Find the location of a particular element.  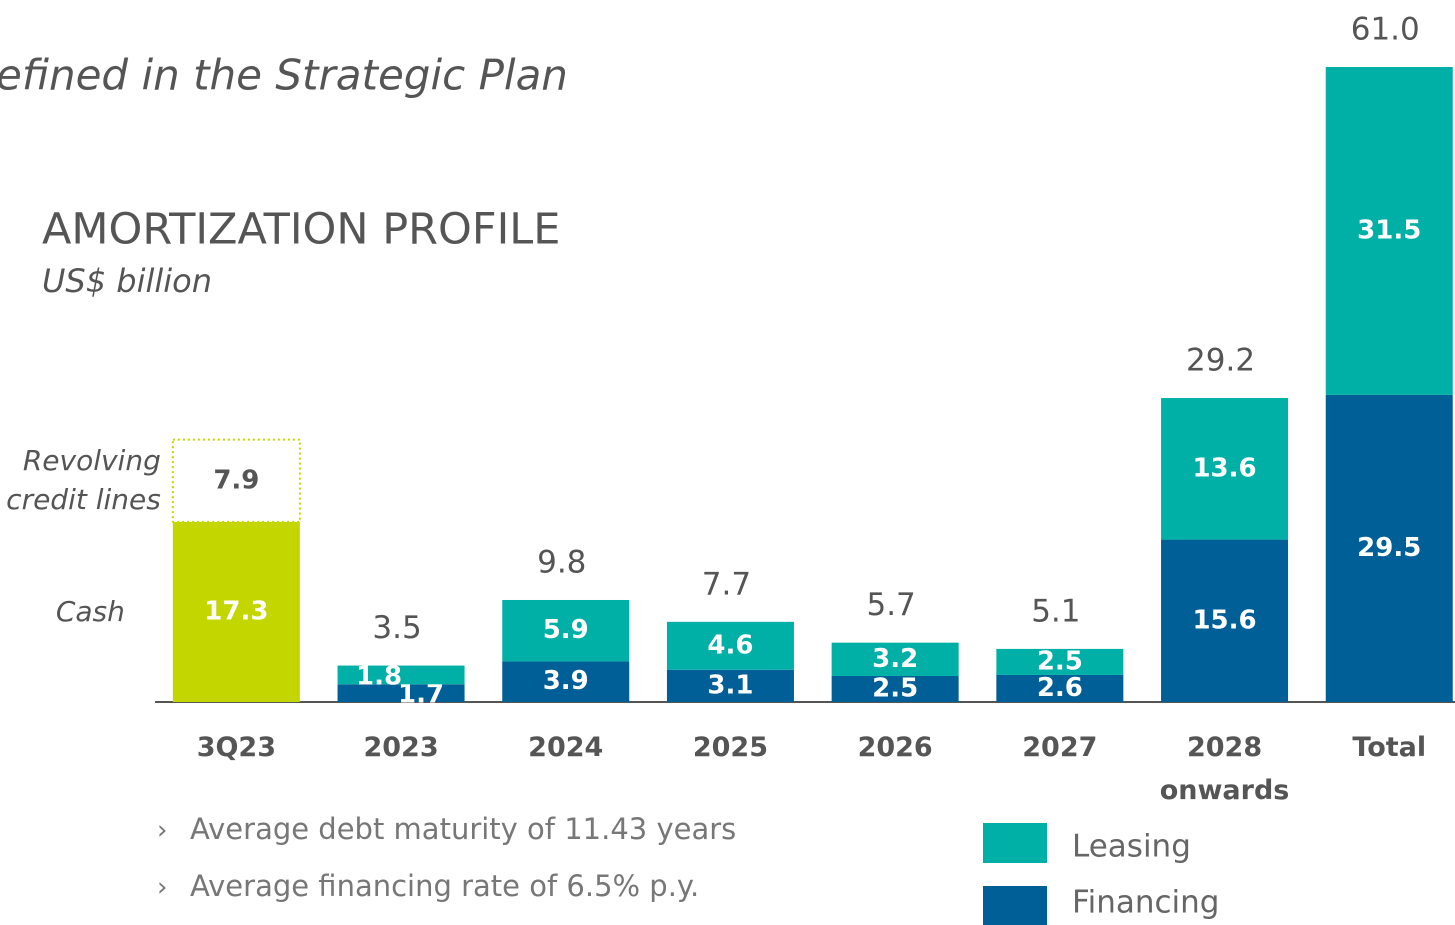

note: Average debt maturity of 11.43 years is located at coordinates (463, 829).